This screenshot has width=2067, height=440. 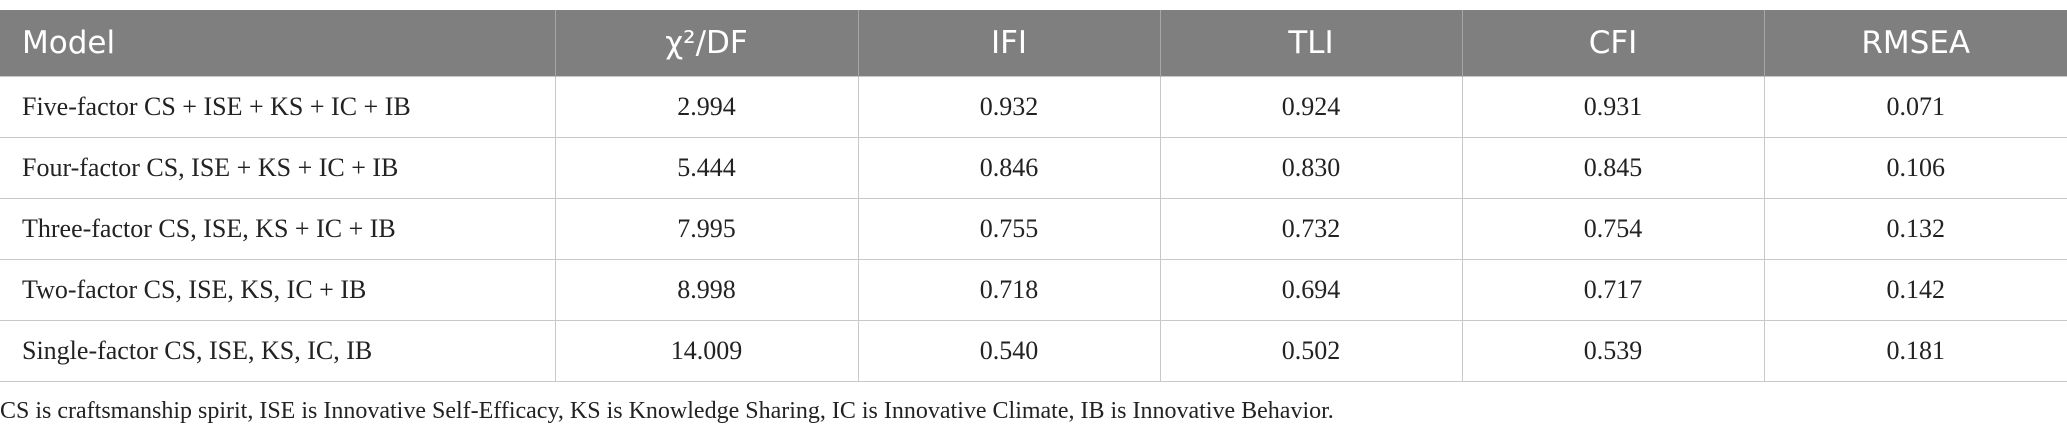 What do you see at coordinates (1613, 107) in the screenshot?
I see `value-cell: 0.931` at bounding box center [1613, 107].